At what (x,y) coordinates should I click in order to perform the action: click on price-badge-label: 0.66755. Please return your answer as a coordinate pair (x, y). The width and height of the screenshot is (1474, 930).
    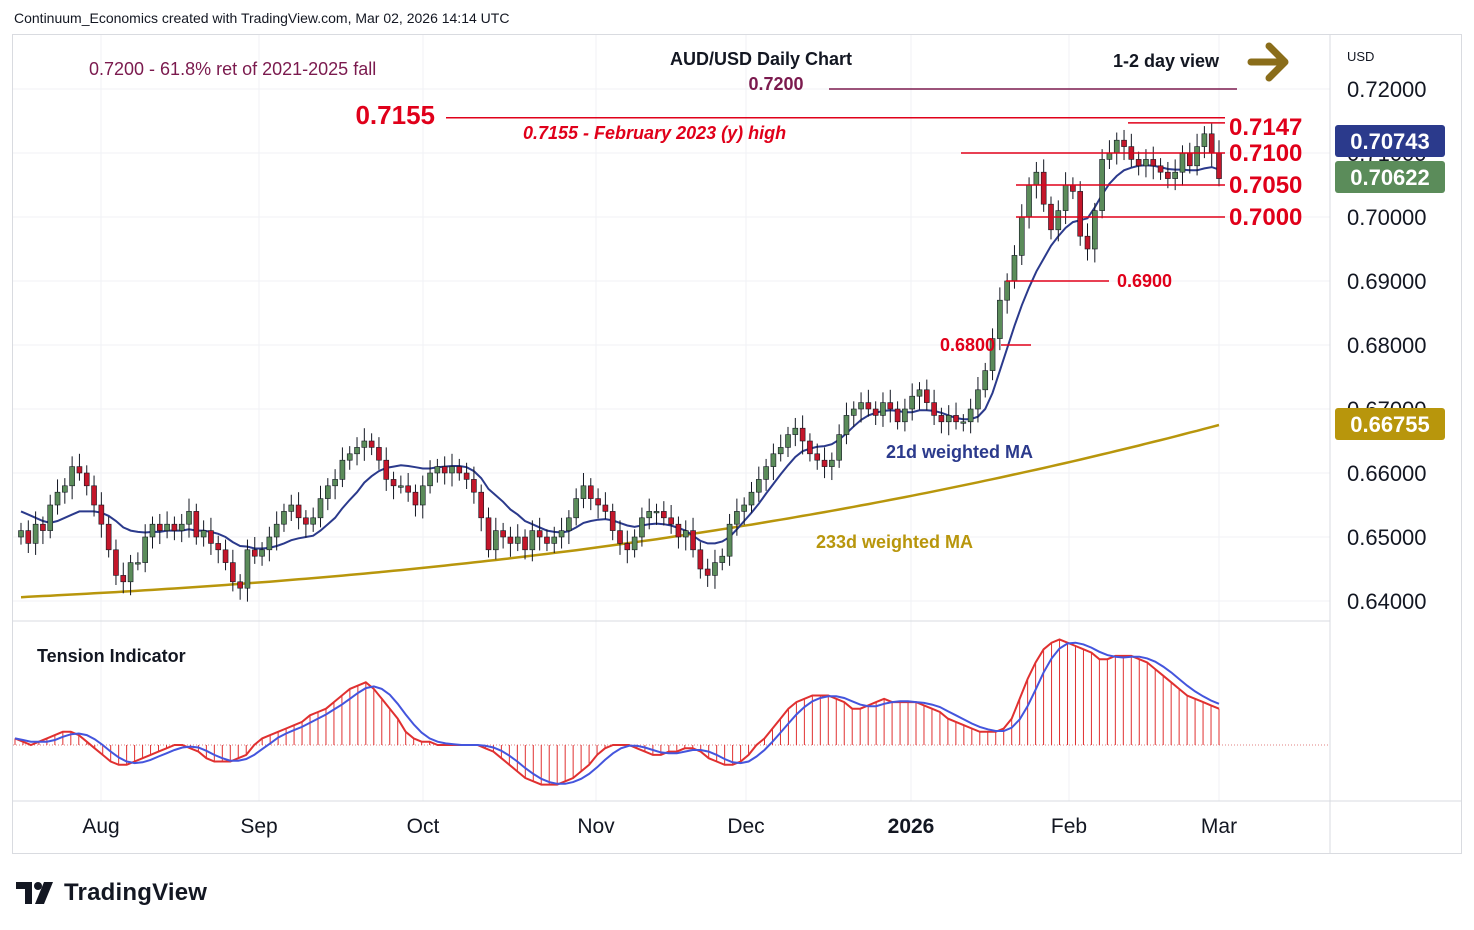
    Looking at the image, I should click on (1390, 424).